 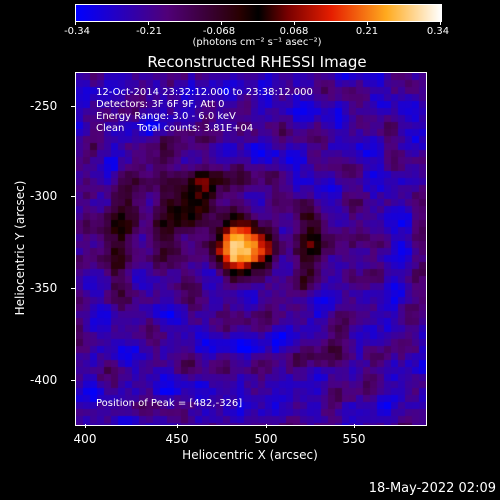 What do you see at coordinates (177, 439) in the screenshot?
I see `x-tick-label: 450` at bounding box center [177, 439].